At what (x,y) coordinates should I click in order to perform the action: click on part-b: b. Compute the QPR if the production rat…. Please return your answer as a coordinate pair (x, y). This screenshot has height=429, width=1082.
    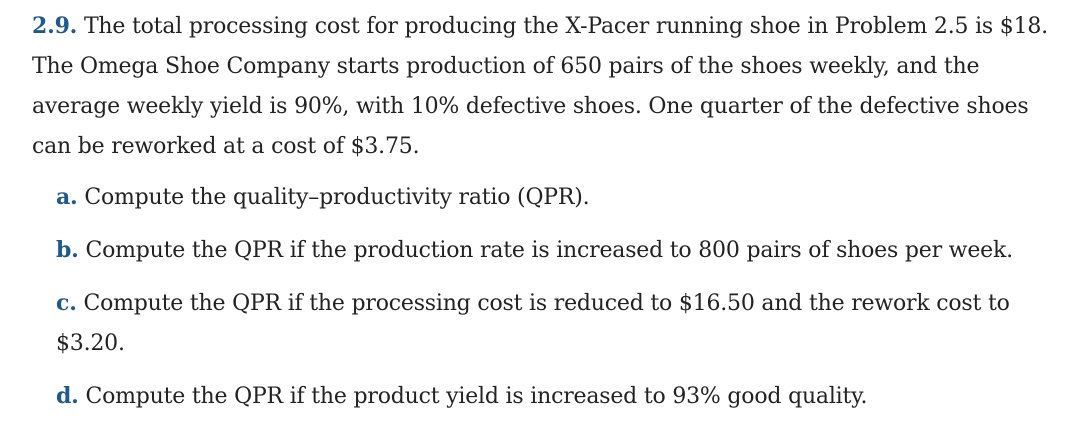
    Looking at the image, I should click on (564, 250).